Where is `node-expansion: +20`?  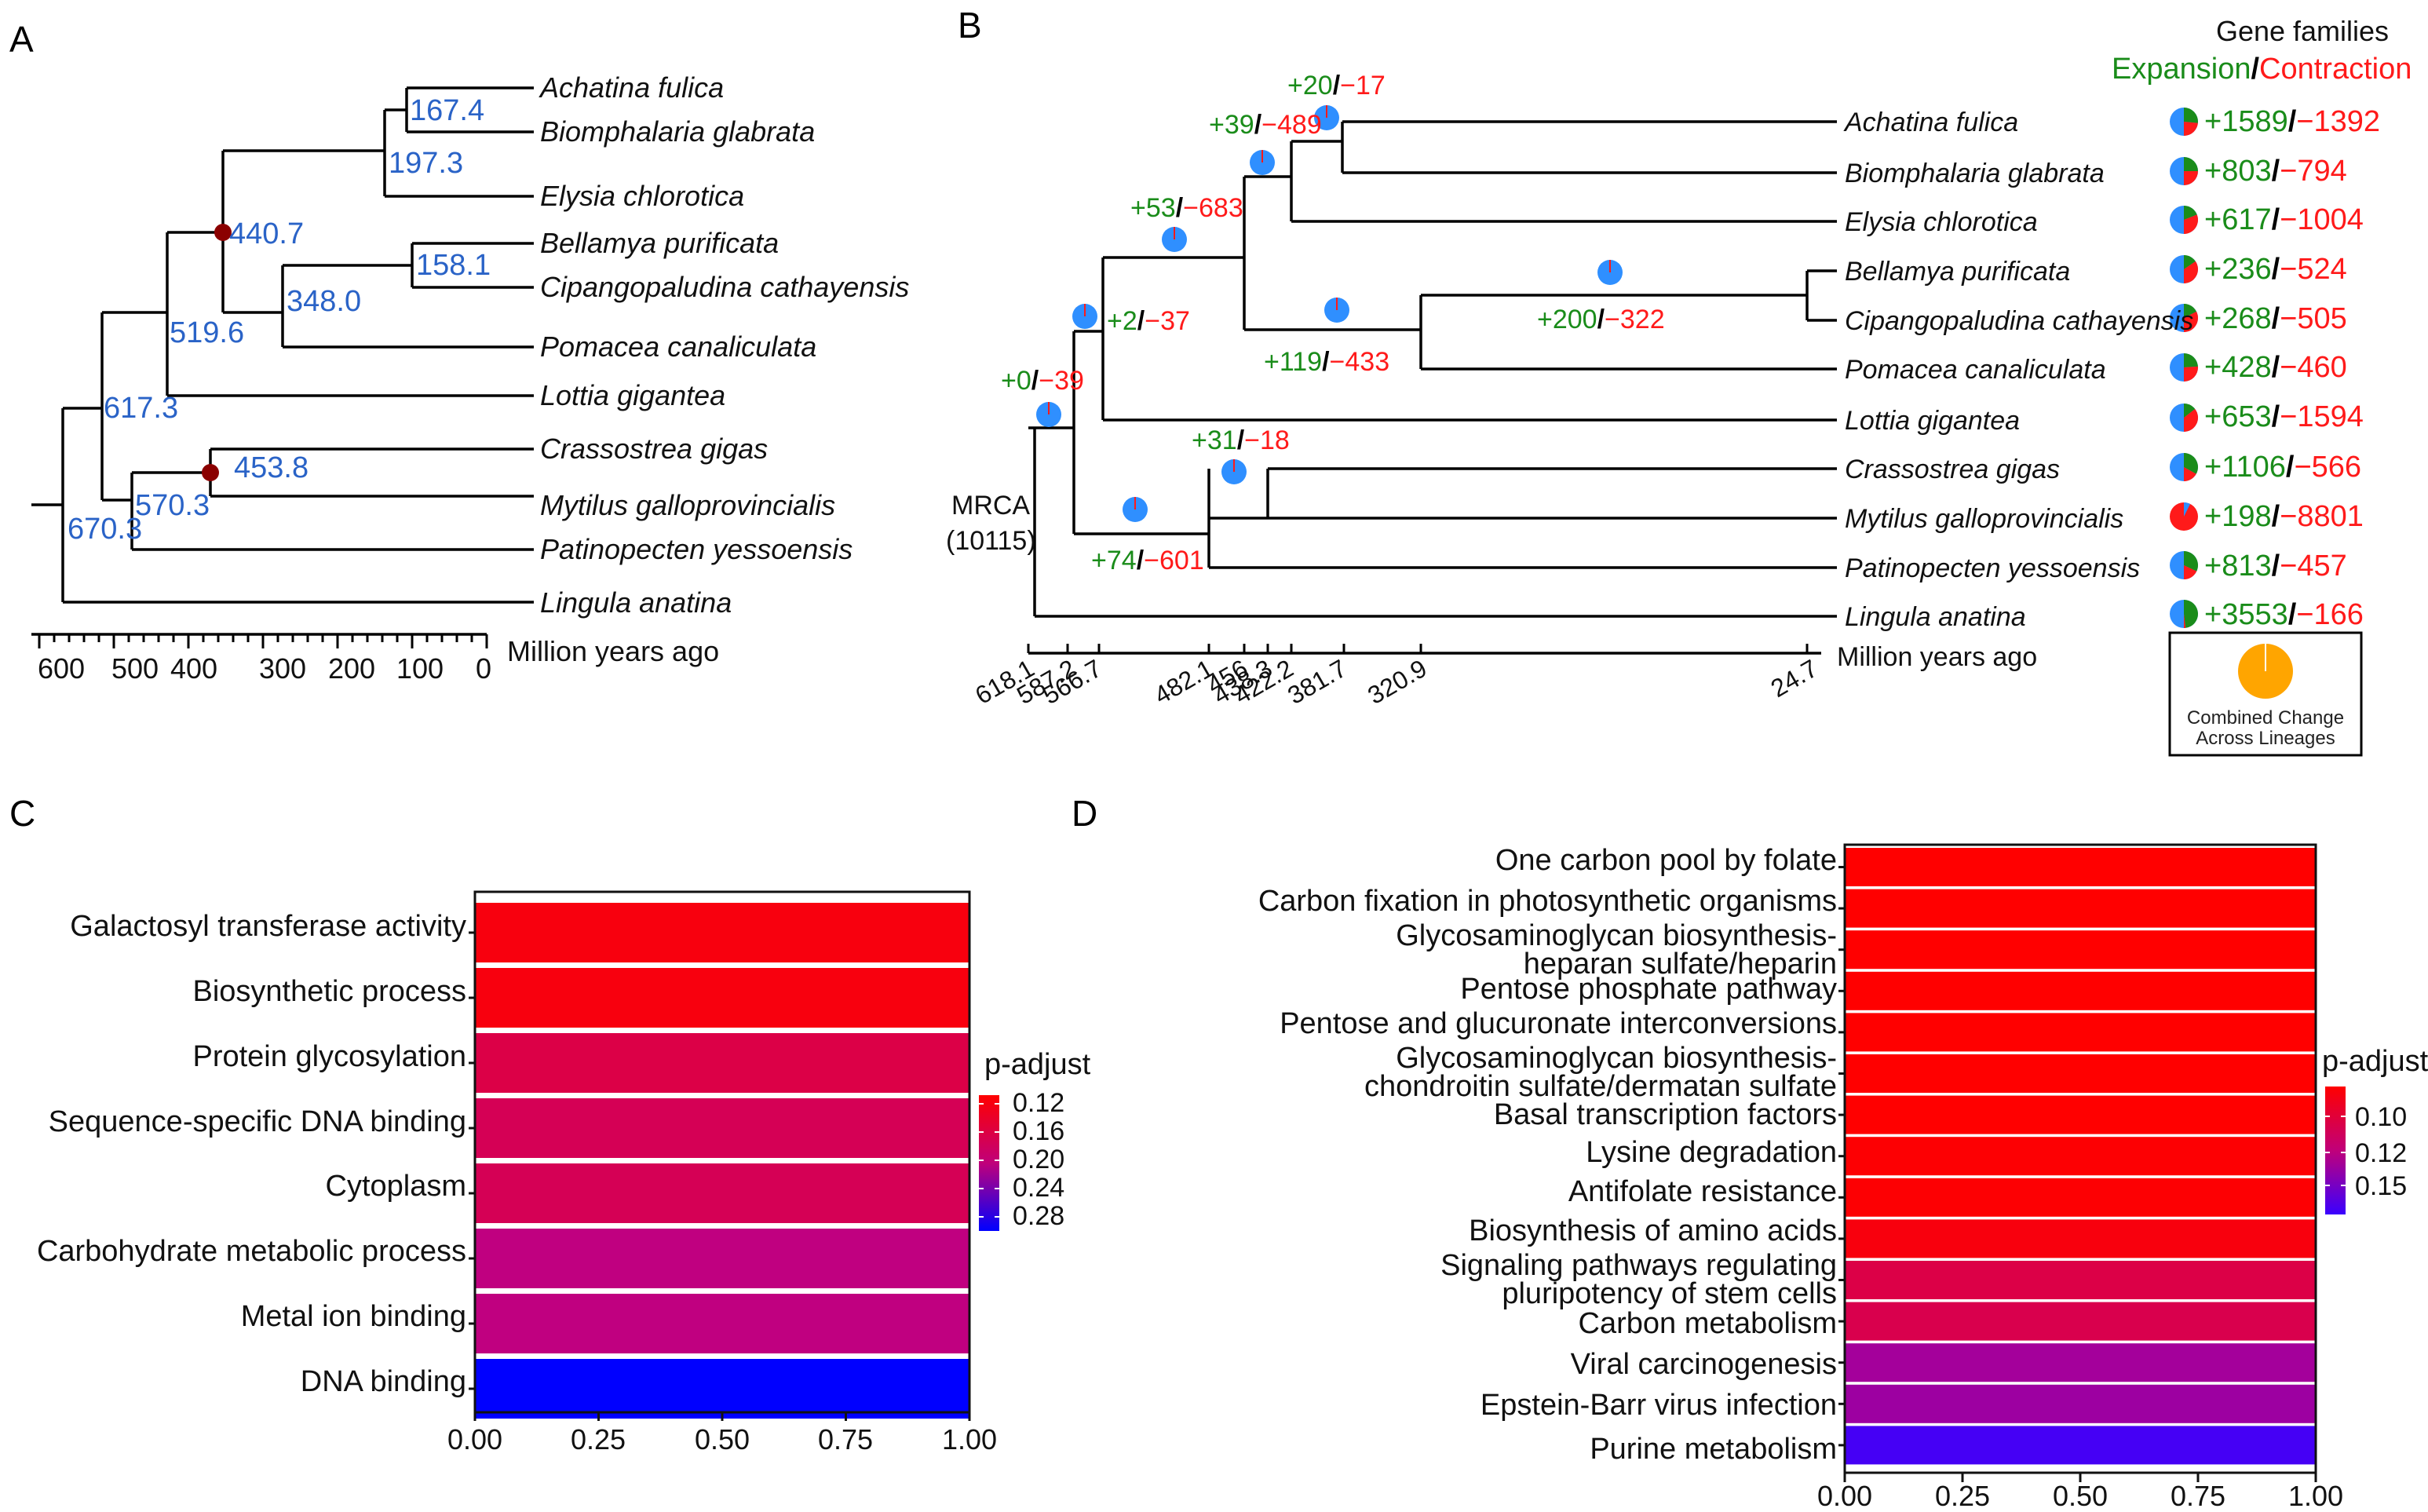
node-expansion: +20 is located at coordinates (1310, 85).